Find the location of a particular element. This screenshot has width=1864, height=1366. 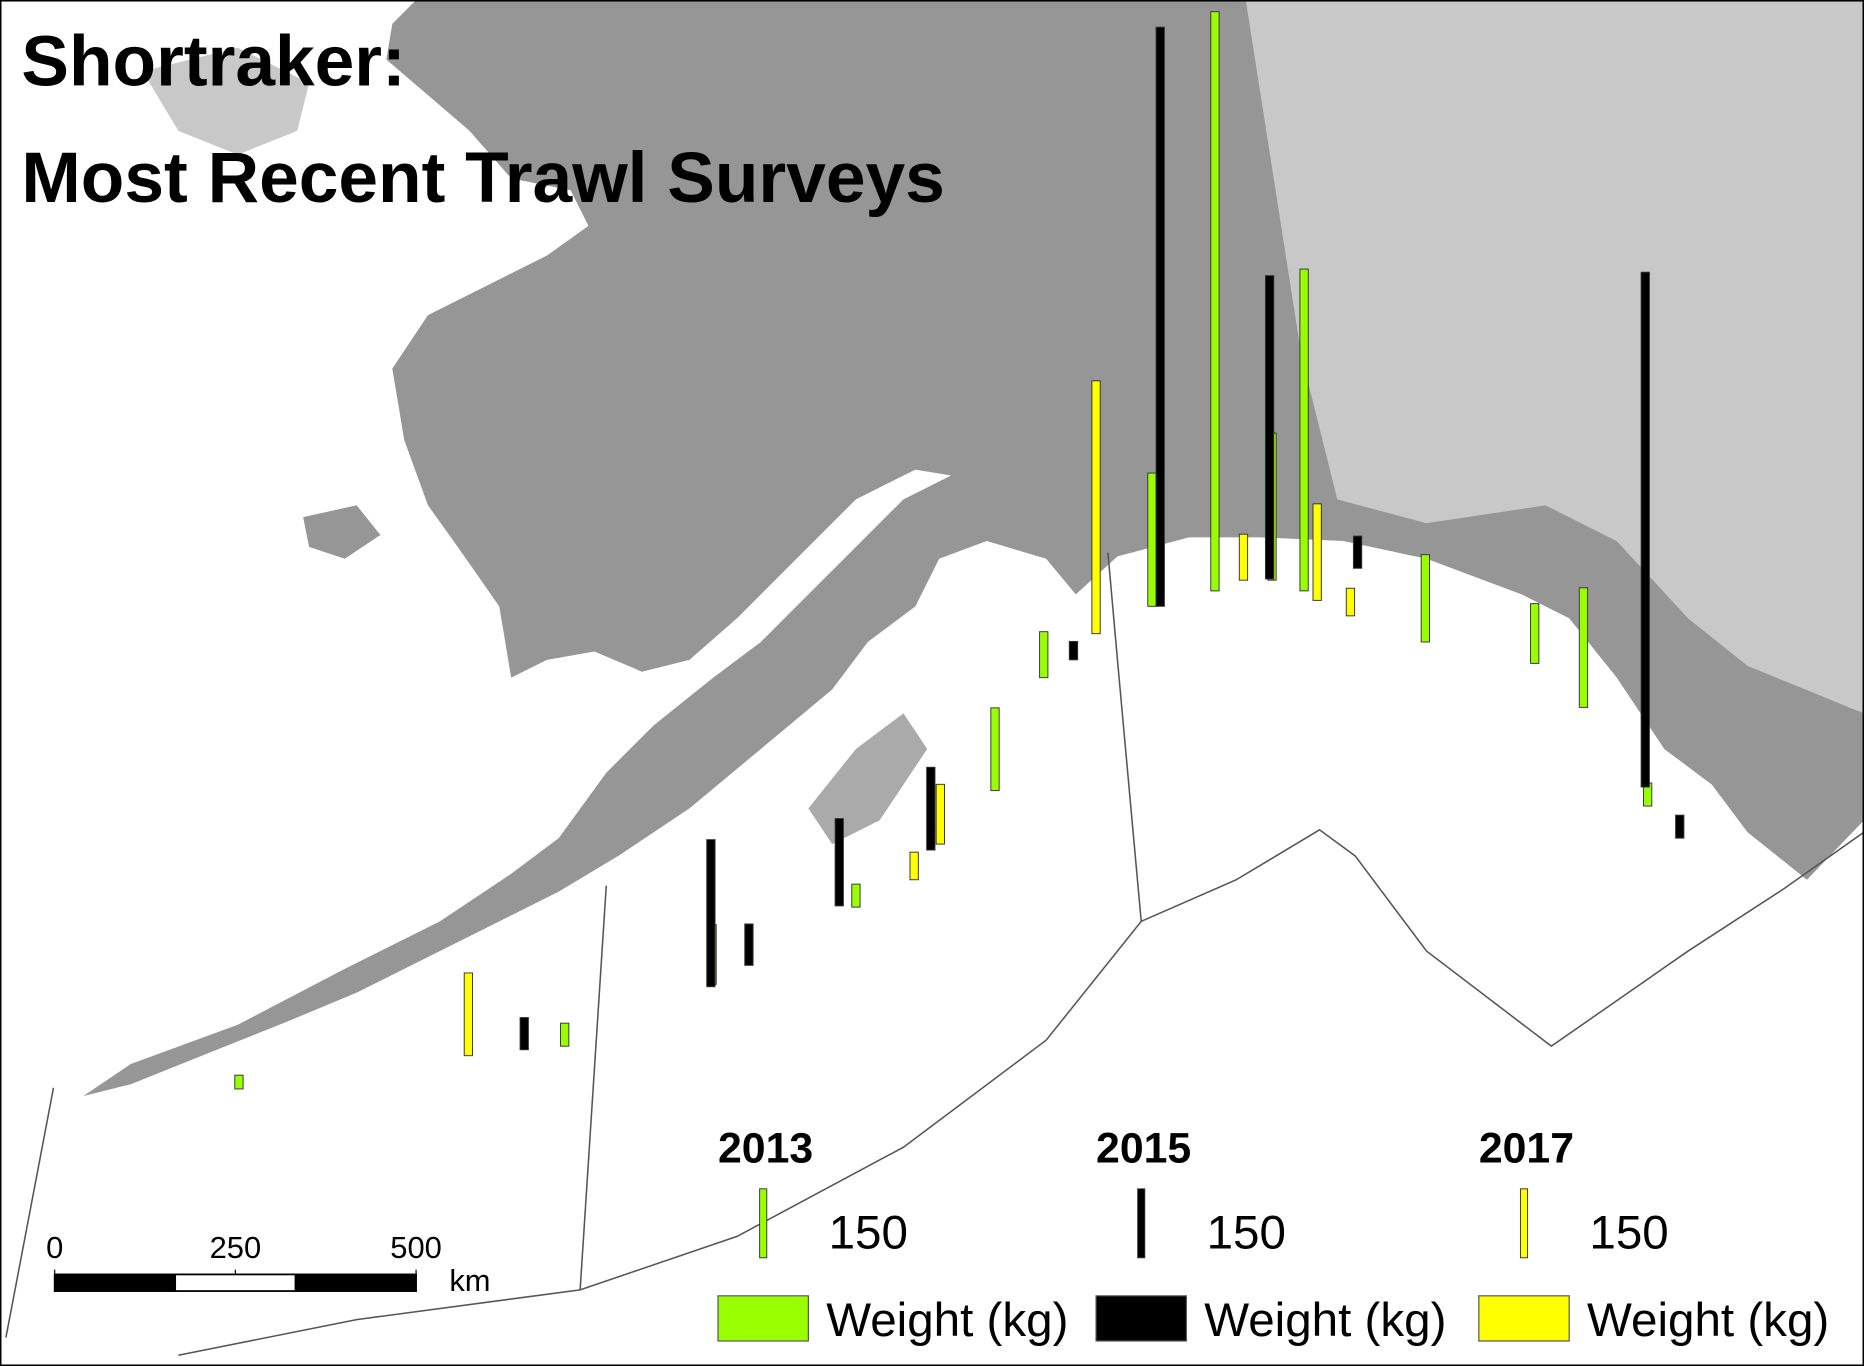

title-line: Most Recent Trawl Surveys is located at coordinates (482, 178).